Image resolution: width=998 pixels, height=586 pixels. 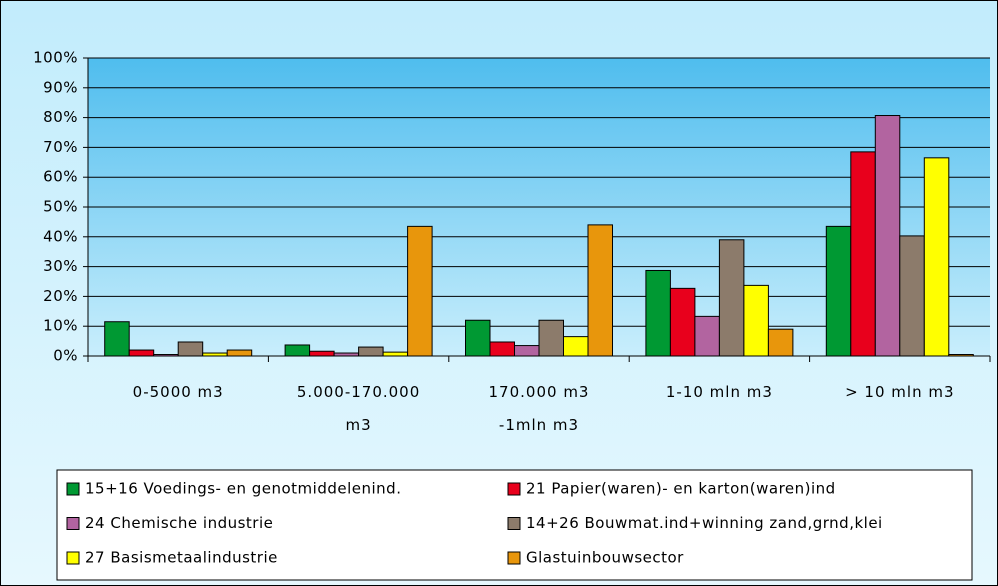 I want to click on y-tick-label: 0%, so click(x=65, y=356).